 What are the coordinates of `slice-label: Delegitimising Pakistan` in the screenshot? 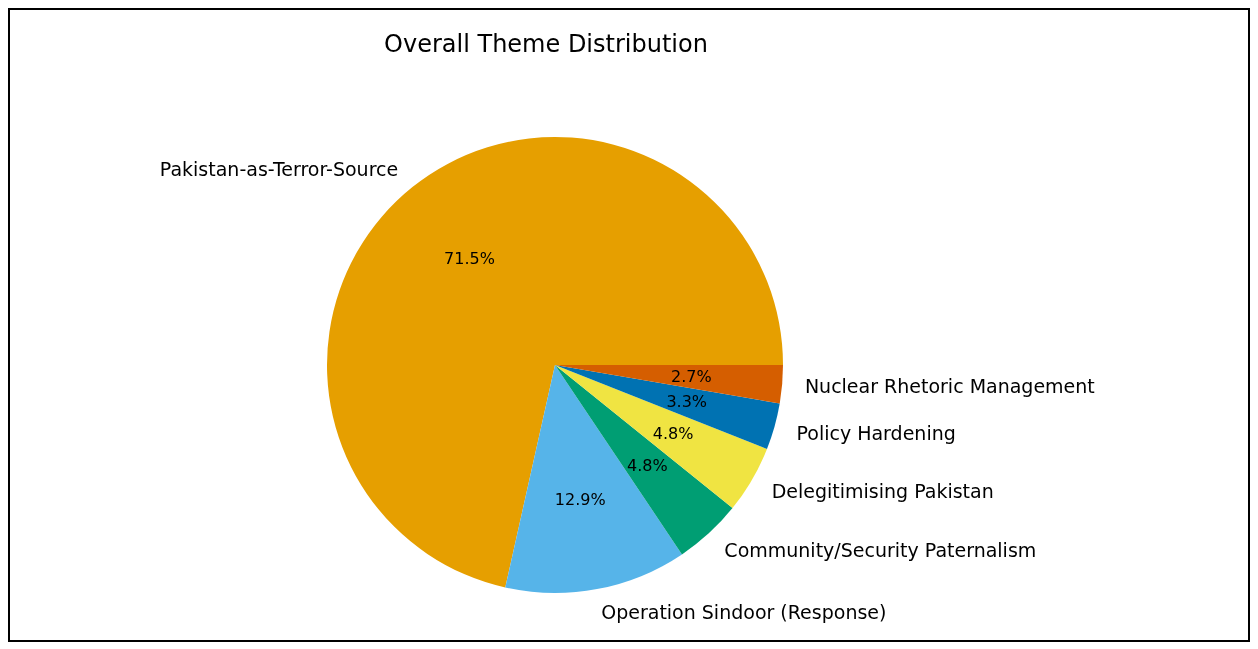 It's located at (882, 491).